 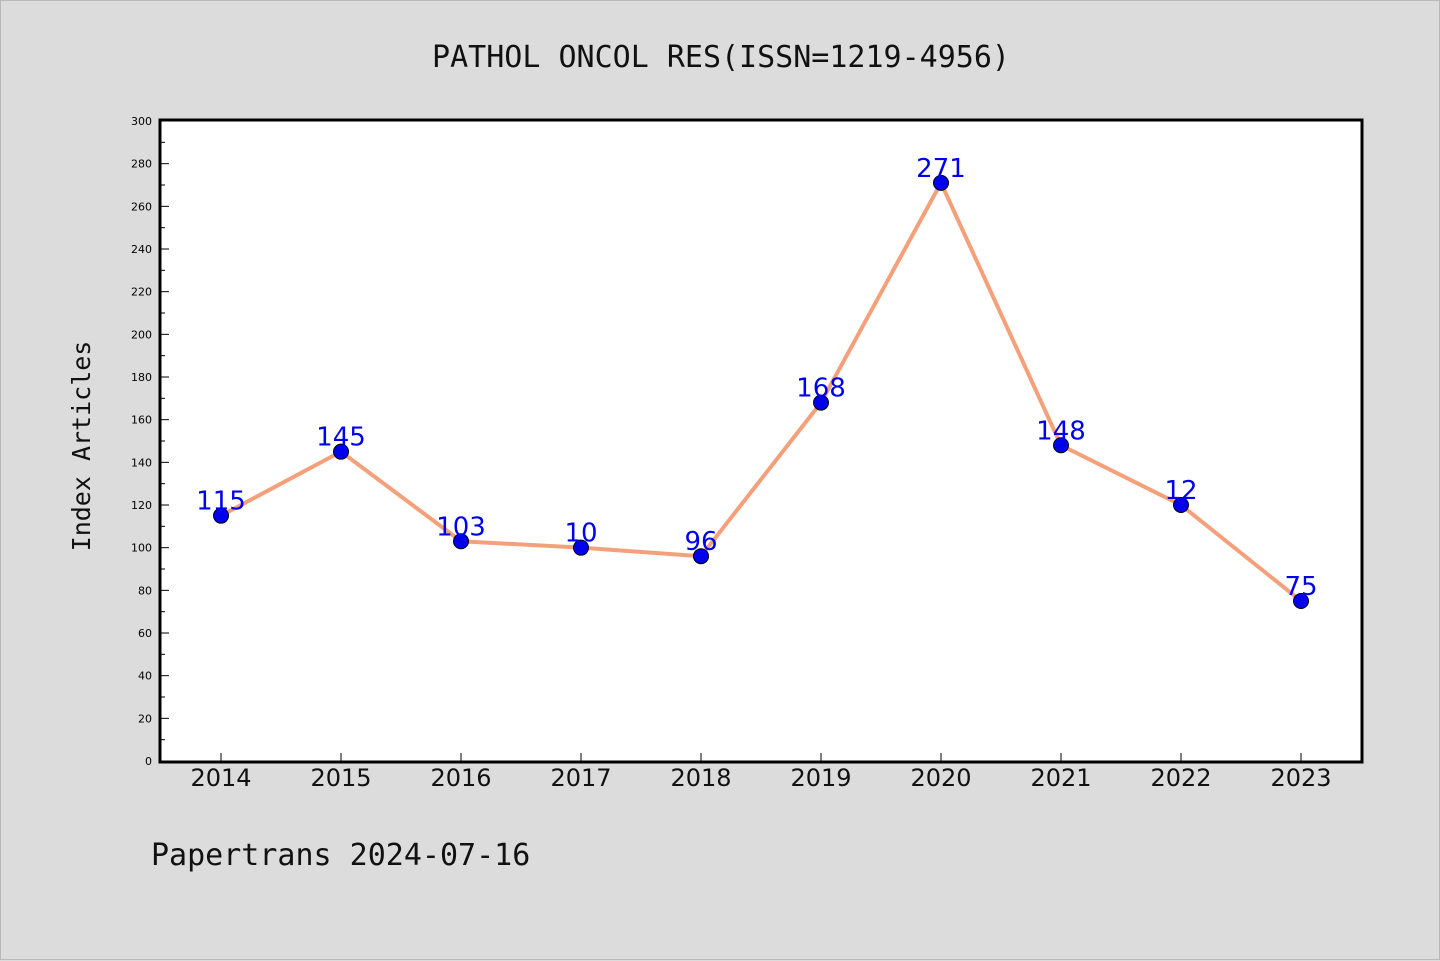 What do you see at coordinates (220, 778) in the screenshot?
I see `x-tick-label: 2014` at bounding box center [220, 778].